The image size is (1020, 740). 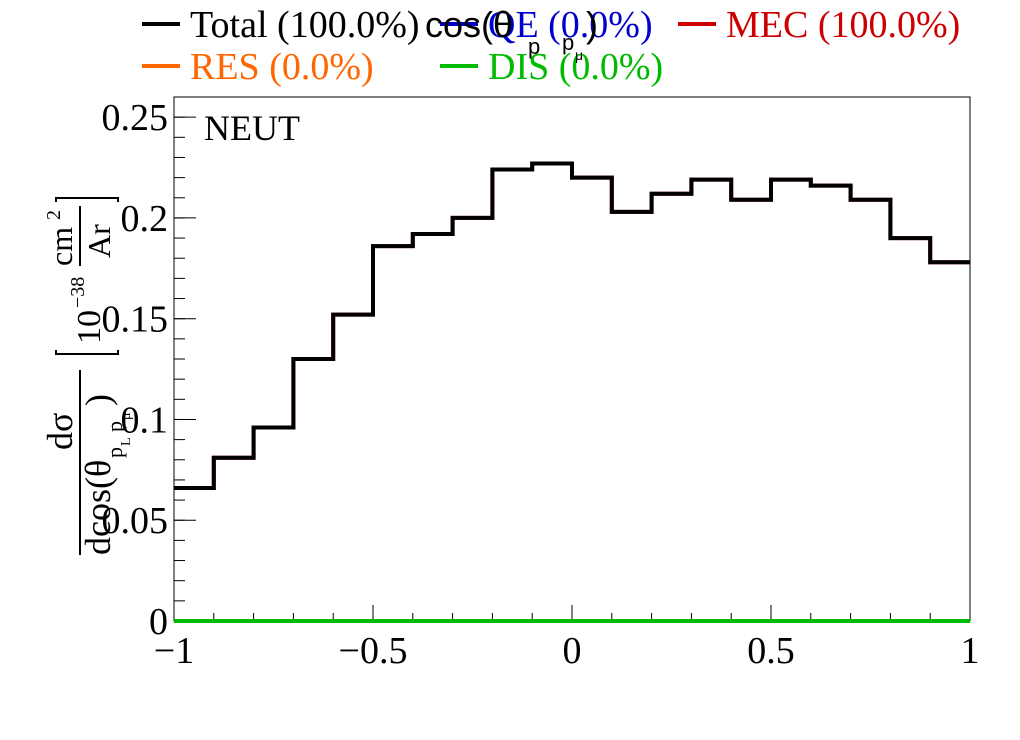 What do you see at coordinates (135, 320) in the screenshot?
I see `y-tick-label: 0.15` at bounding box center [135, 320].